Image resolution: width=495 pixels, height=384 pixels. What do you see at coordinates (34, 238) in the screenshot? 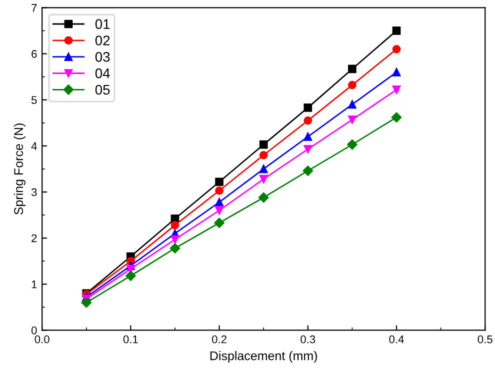
I see `y-tick-label: 2` at bounding box center [34, 238].